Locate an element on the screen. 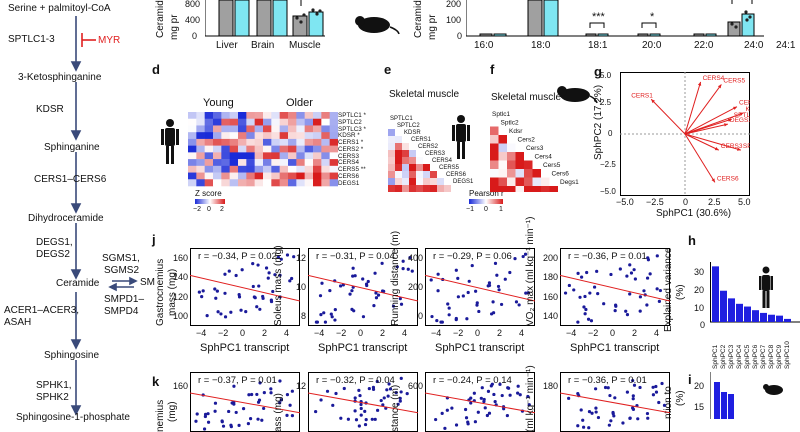  panel-f-gene-label: Sptlc1 is located at coordinates (501, 114).